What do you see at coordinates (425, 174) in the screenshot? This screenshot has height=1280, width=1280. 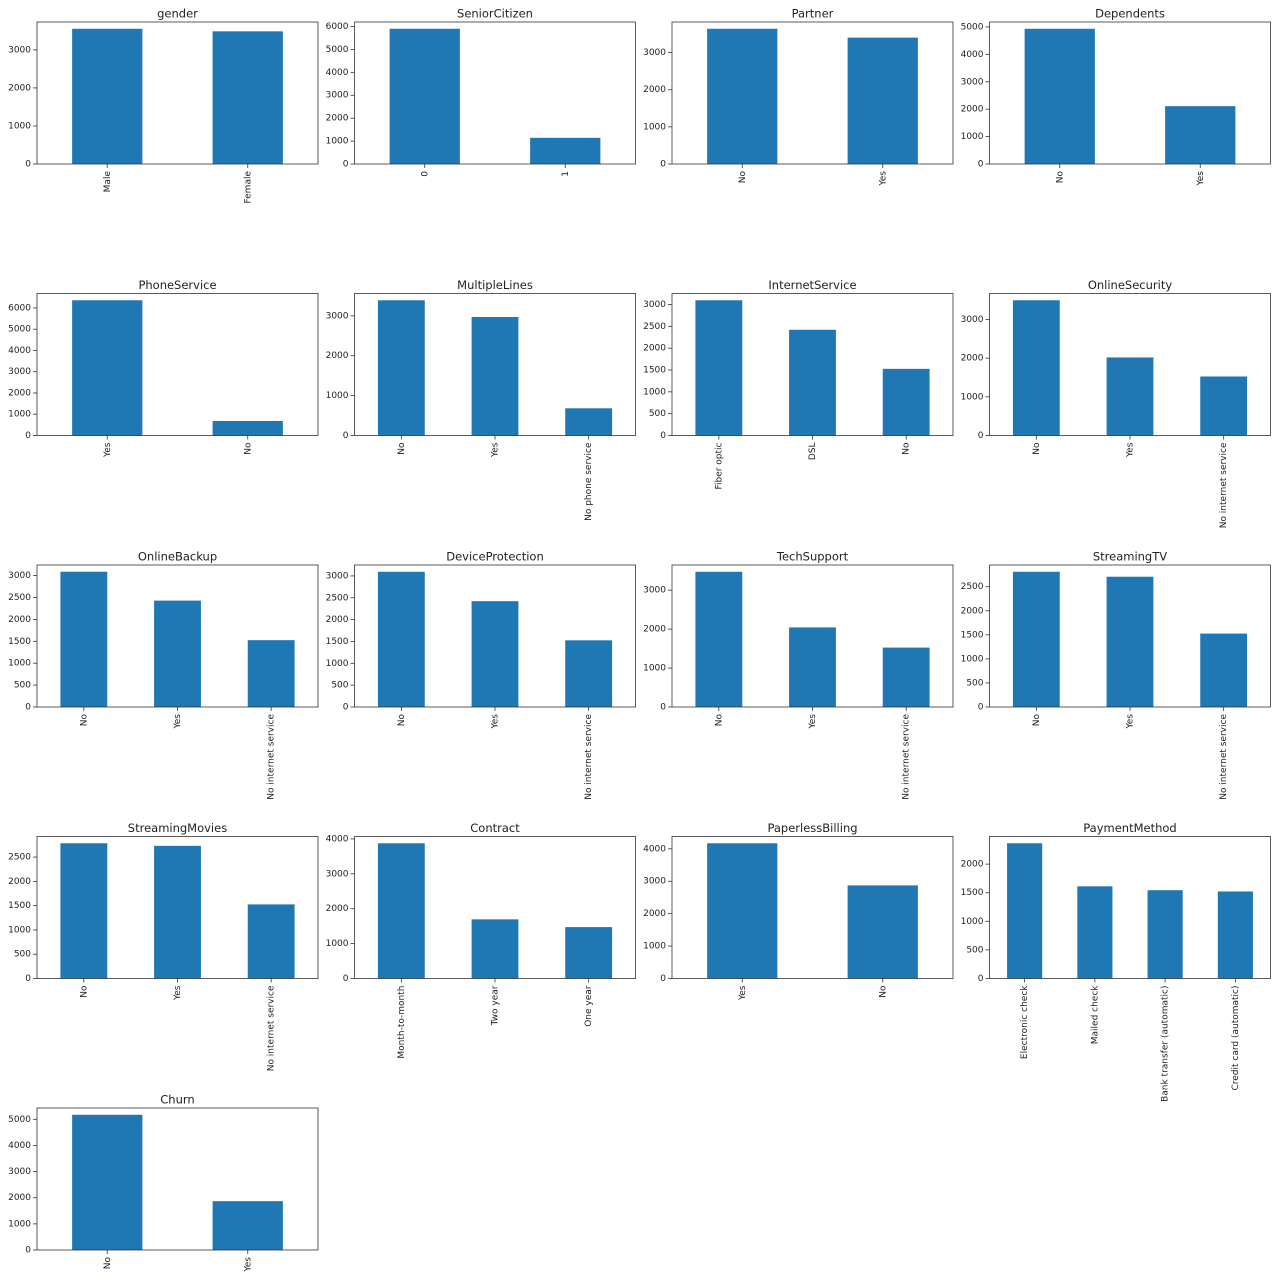 I see `x-tick-label: 0` at bounding box center [425, 174].